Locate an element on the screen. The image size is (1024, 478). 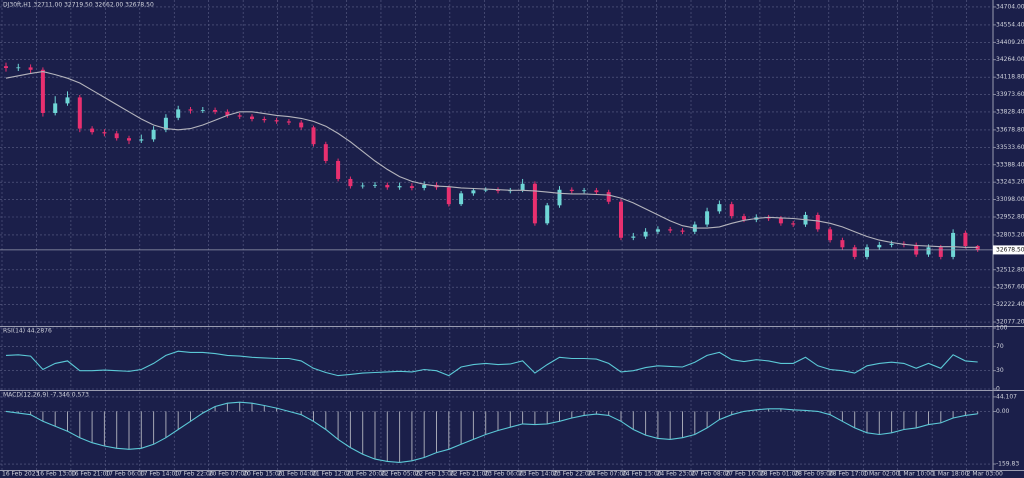
price-label: 32678.50 is located at coordinates (1010, 249).